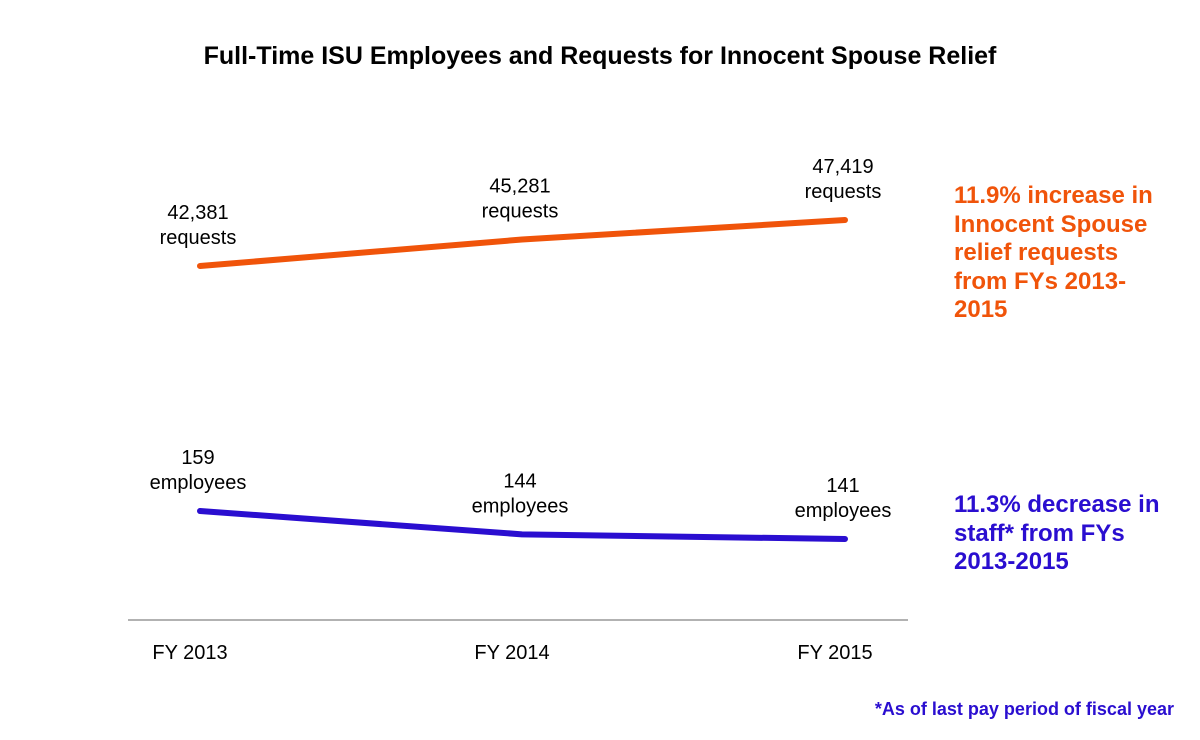  Describe the element at coordinates (842, 486) in the screenshot. I see `employees-value-label: 141` at that location.